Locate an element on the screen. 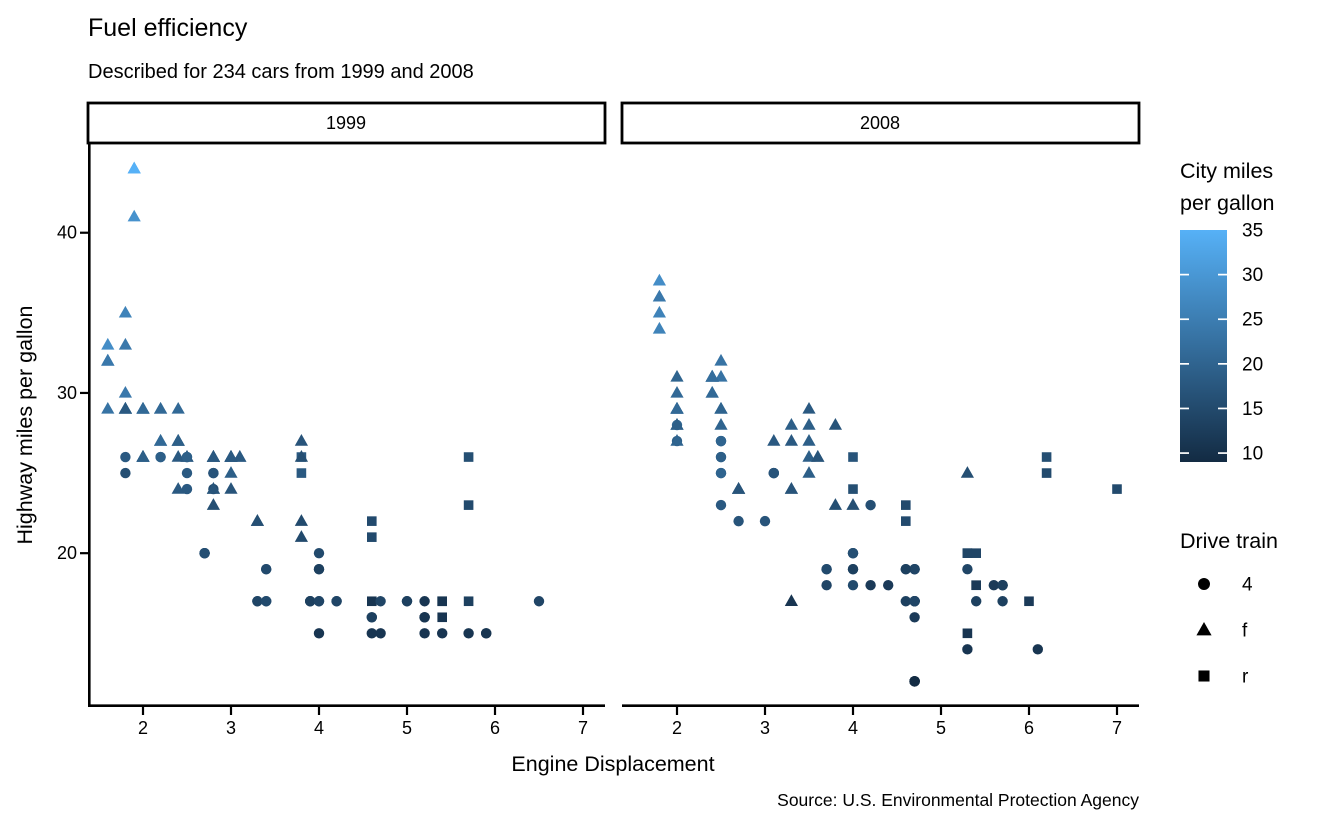 This screenshot has width=1344, height=830. x-tick-label: 2 is located at coordinates (677, 728).